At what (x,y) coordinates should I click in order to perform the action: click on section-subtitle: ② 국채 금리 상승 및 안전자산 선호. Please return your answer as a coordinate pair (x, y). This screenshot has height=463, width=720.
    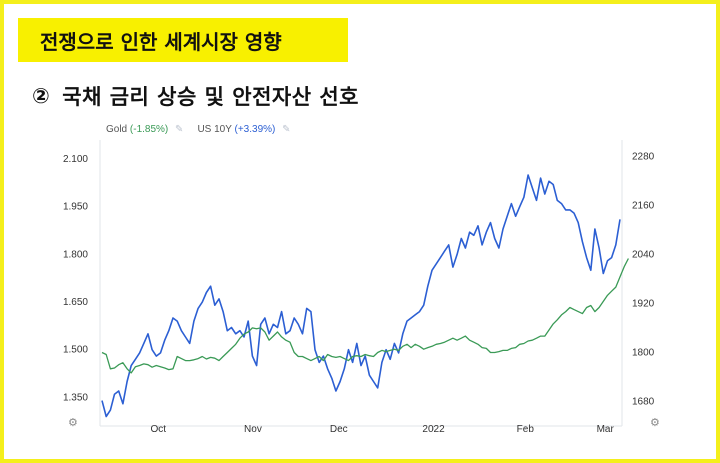
    Looking at the image, I should click on (195, 96).